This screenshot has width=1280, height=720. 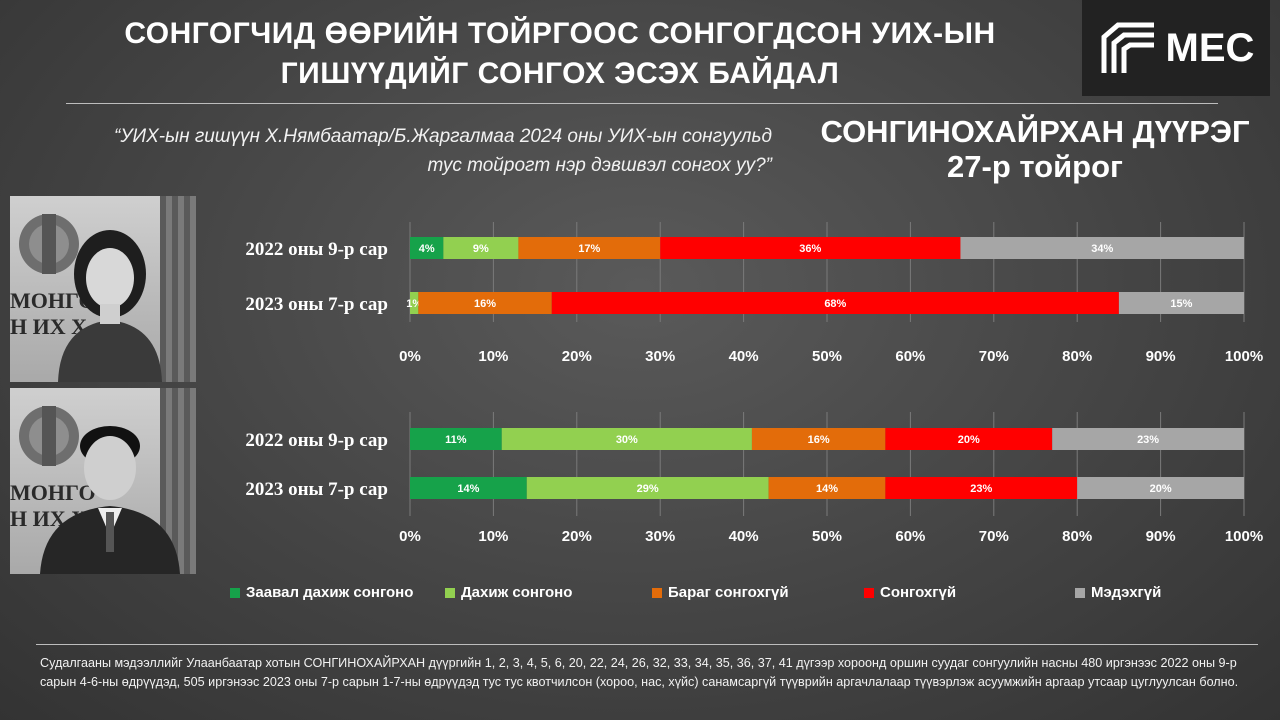 I want to click on photo-jargalmaa: МОНГО Н ИХ Х, so click(x=103, y=289).